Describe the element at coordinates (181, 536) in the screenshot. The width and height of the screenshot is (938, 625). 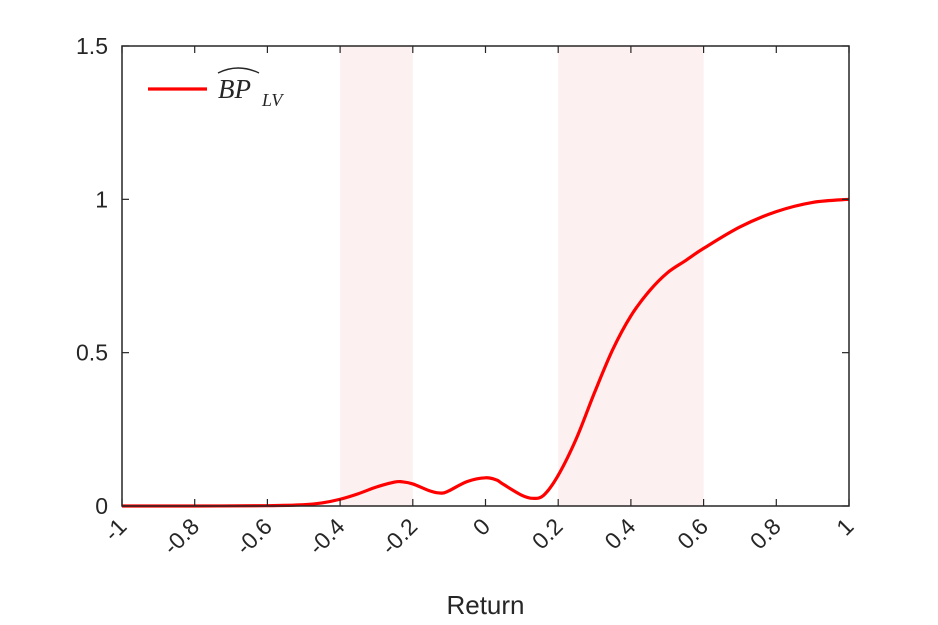
I see `x-tick-label: -0.8` at that location.